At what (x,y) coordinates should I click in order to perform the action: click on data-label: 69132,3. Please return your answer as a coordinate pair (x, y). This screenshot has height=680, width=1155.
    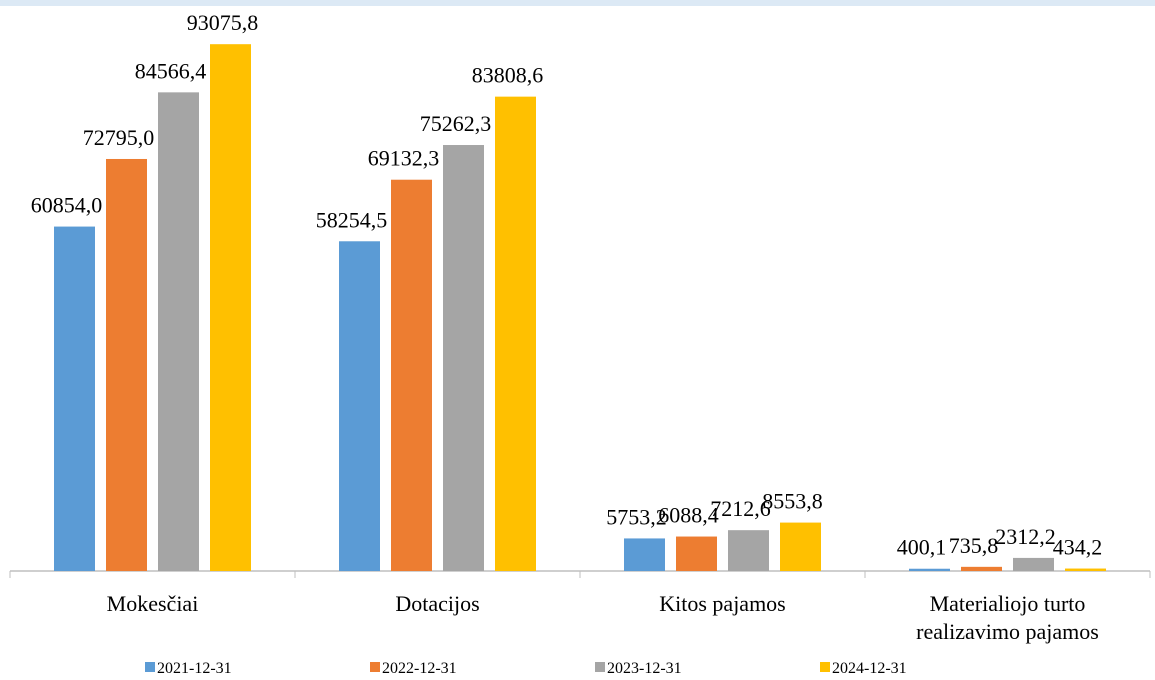
    Looking at the image, I should click on (404, 158).